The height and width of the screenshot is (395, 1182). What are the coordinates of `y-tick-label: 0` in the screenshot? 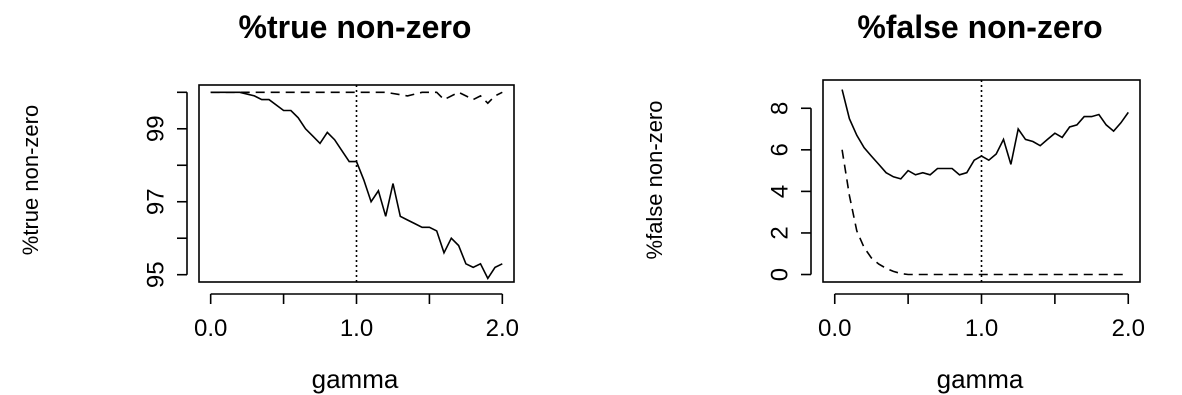 It's located at (779, 274).